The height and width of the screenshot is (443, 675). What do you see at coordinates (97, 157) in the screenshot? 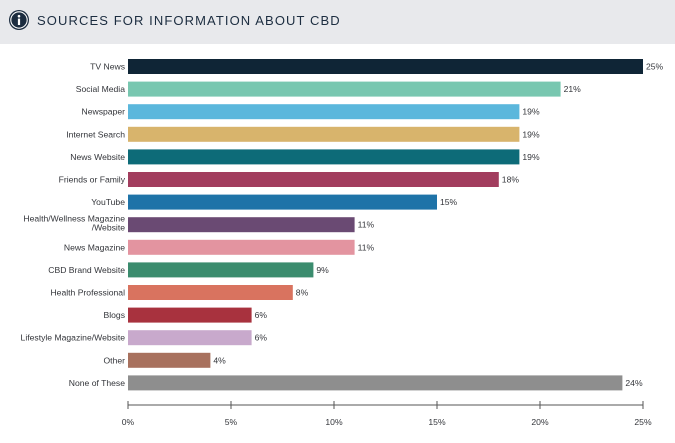
I see `category-label: News Website` at bounding box center [97, 157].